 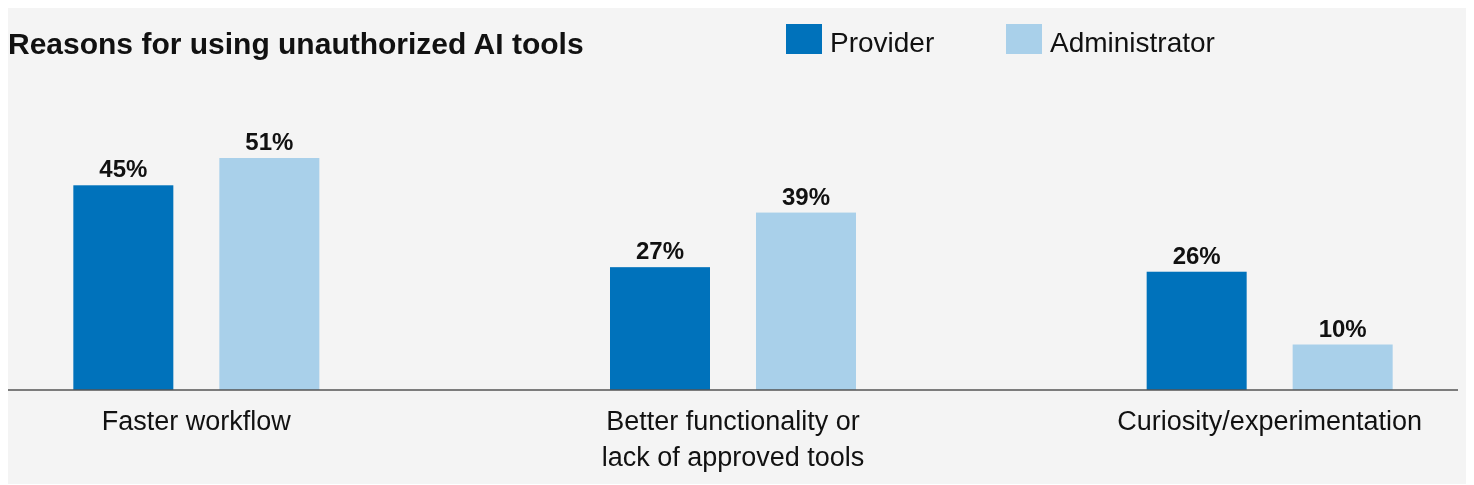 I want to click on data-label: 51%, so click(x=269, y=141).